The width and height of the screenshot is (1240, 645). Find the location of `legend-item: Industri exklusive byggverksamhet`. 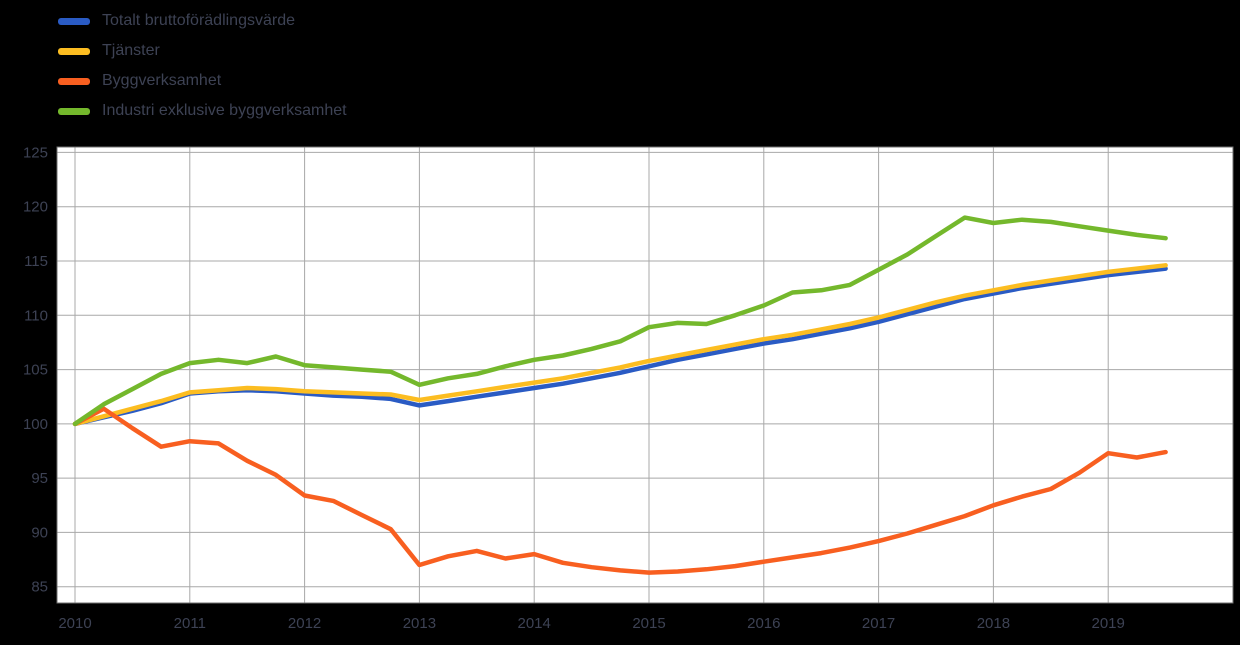

legend-item: Industri exklusive byggverksamhet is located at coordinates (202, 111).